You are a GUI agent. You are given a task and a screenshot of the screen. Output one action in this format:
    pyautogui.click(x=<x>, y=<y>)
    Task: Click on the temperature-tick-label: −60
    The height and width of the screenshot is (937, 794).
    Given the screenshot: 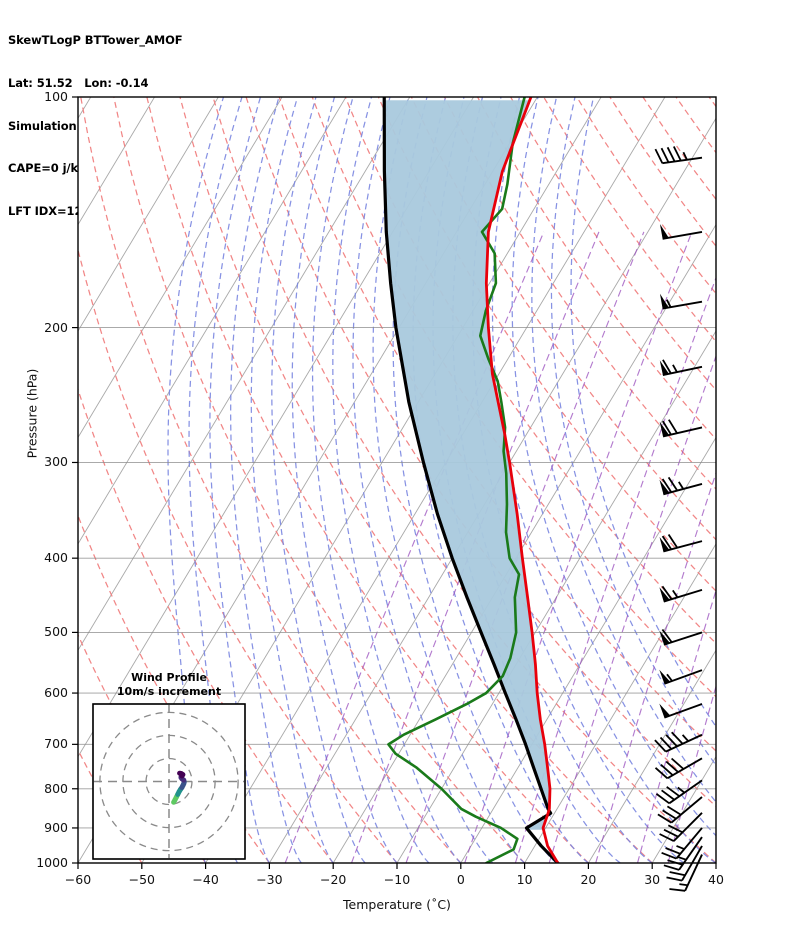 What is the action you would take?
    pyautogui.click(x=78, y=879)
    